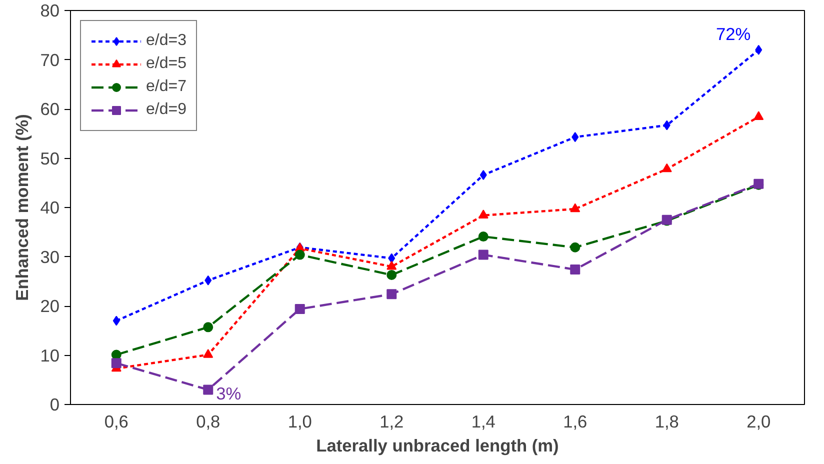 This screenshot has width=824, height=464. What do you see at coordinates (392, 422) in the screenshot?
I see `x-tick-label: 1,2` at bounding box center [392, 422].